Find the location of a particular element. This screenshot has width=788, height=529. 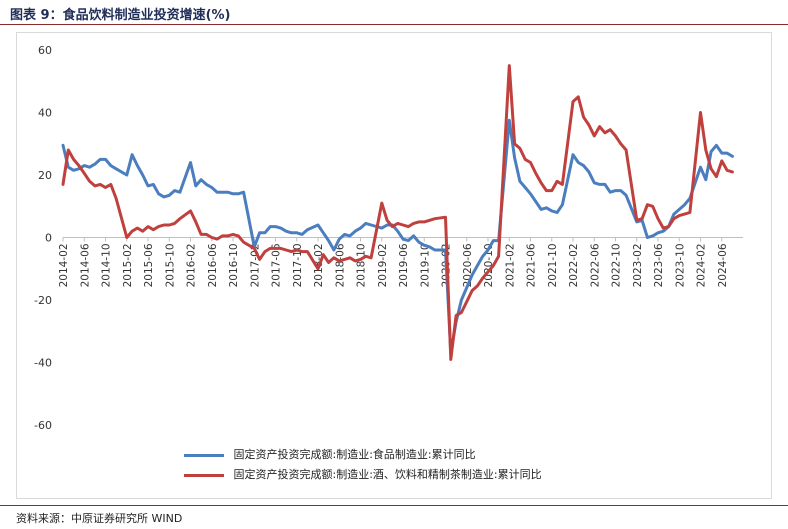

x-tick-label: 2016-10 is located at coordinates (234, 266).